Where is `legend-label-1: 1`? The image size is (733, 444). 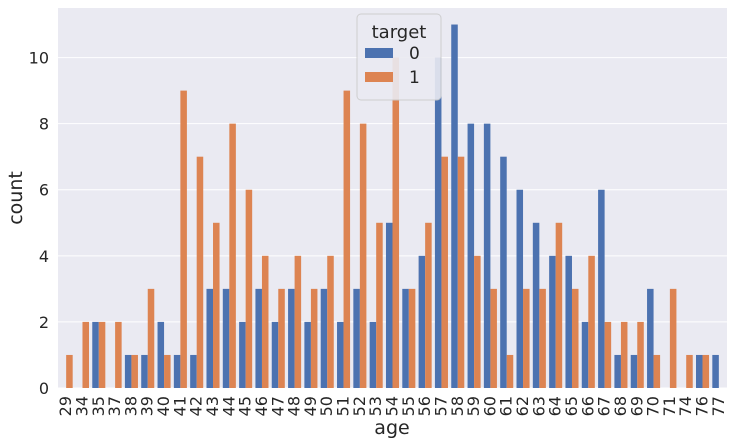
legend-label-1: 1 is located at coordinates (414, 78).